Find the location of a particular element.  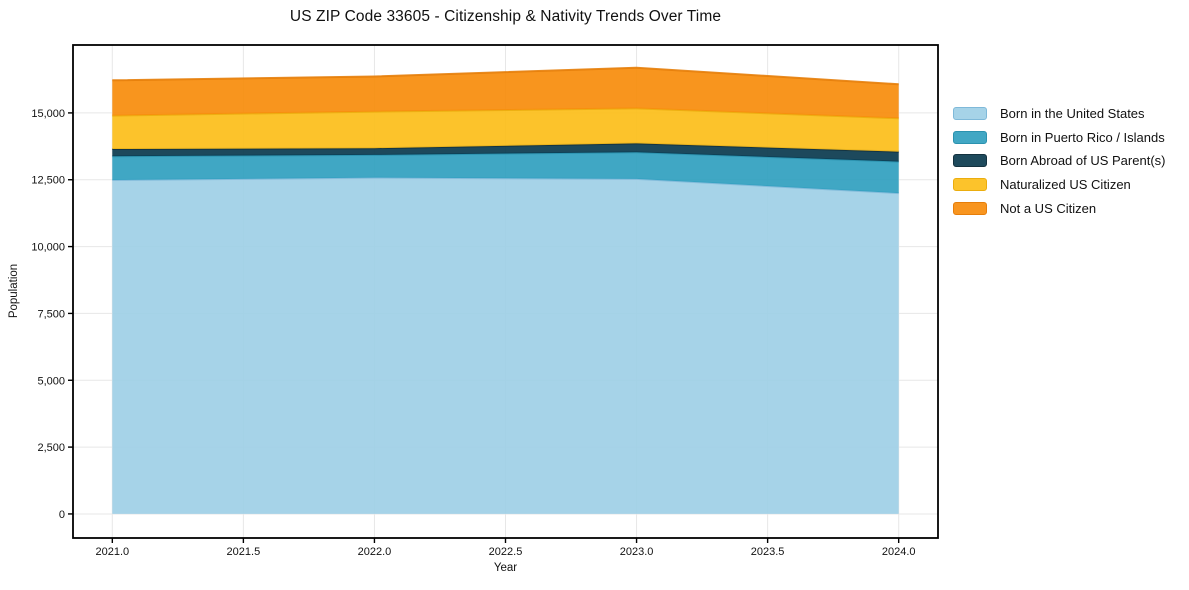

x-tick-label: 2021.5 is located at coordinates (244, 552).